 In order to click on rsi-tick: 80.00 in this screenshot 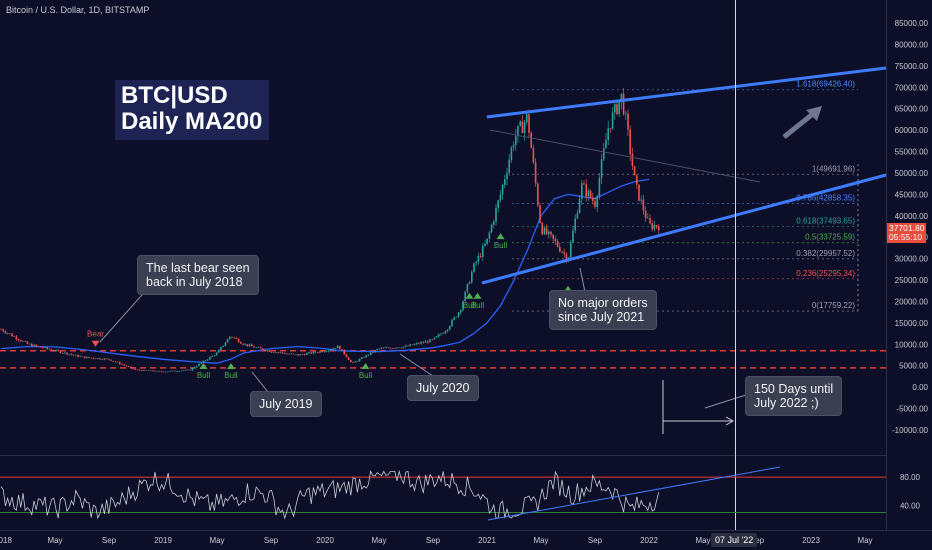, I will do `click(910, 477)`.